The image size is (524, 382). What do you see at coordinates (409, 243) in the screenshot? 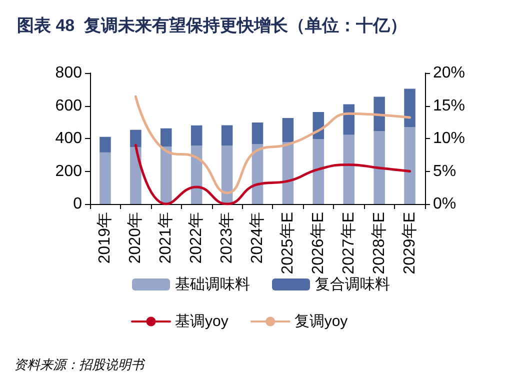
I see `x-tick-label: 2029年E` at bounding box center [409, 243].